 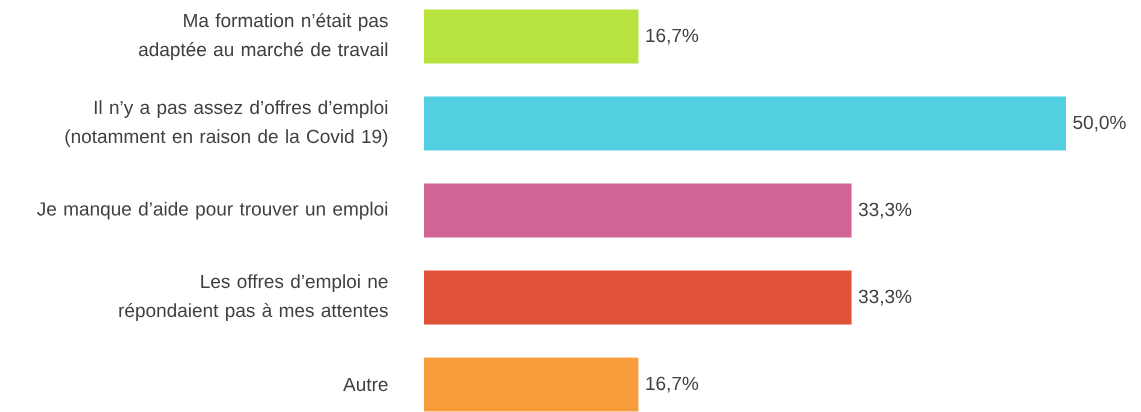 What do you see at coordinates (253, 297) in the screenshot?
I see `y-tick-label: Les offres d’emploi ne répondaient pas à mes attentes` at bounding box center [253, 297].